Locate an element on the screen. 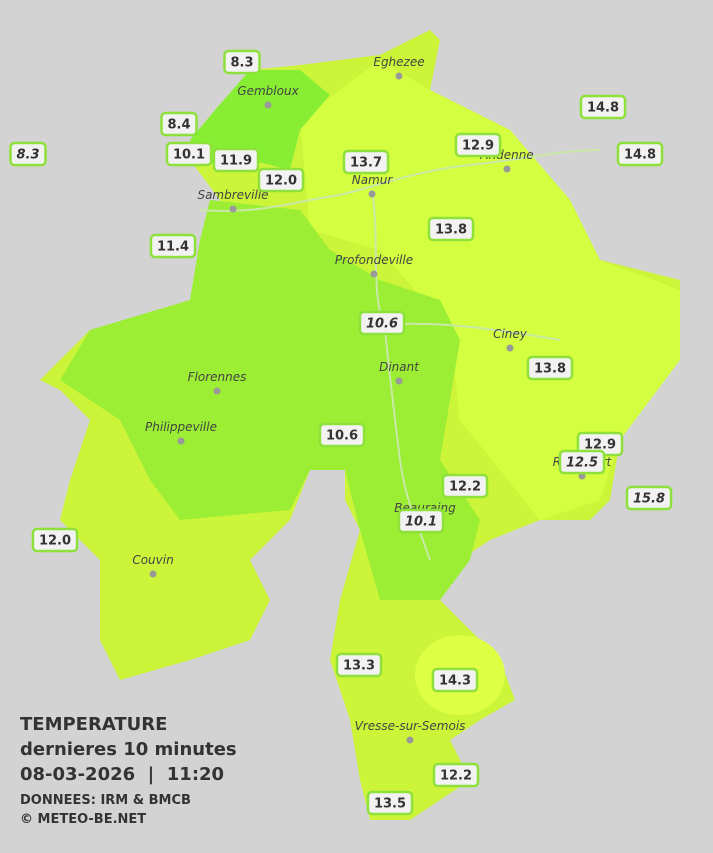 The width and height of the screenshot is (713, 853). city-label: Couvin is located at coordinates (152, 560).